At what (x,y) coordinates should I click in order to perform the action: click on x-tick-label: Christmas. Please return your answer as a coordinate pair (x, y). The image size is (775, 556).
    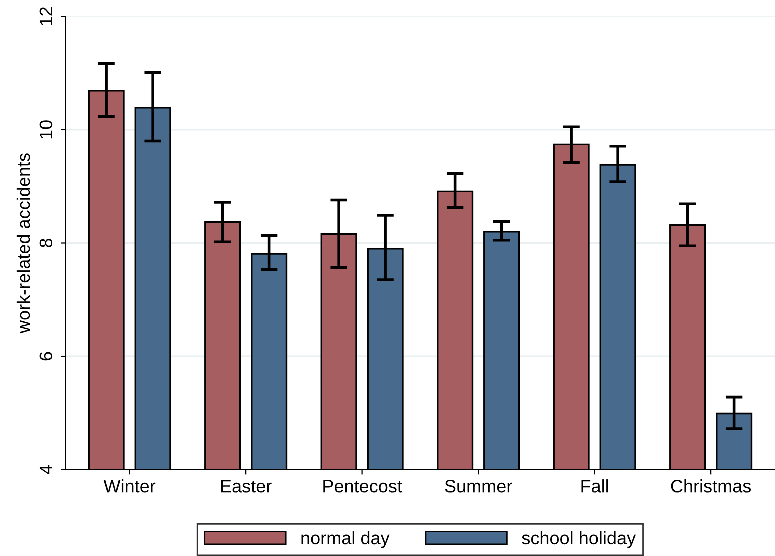
    Looking at the image, I should click on (711, 486).